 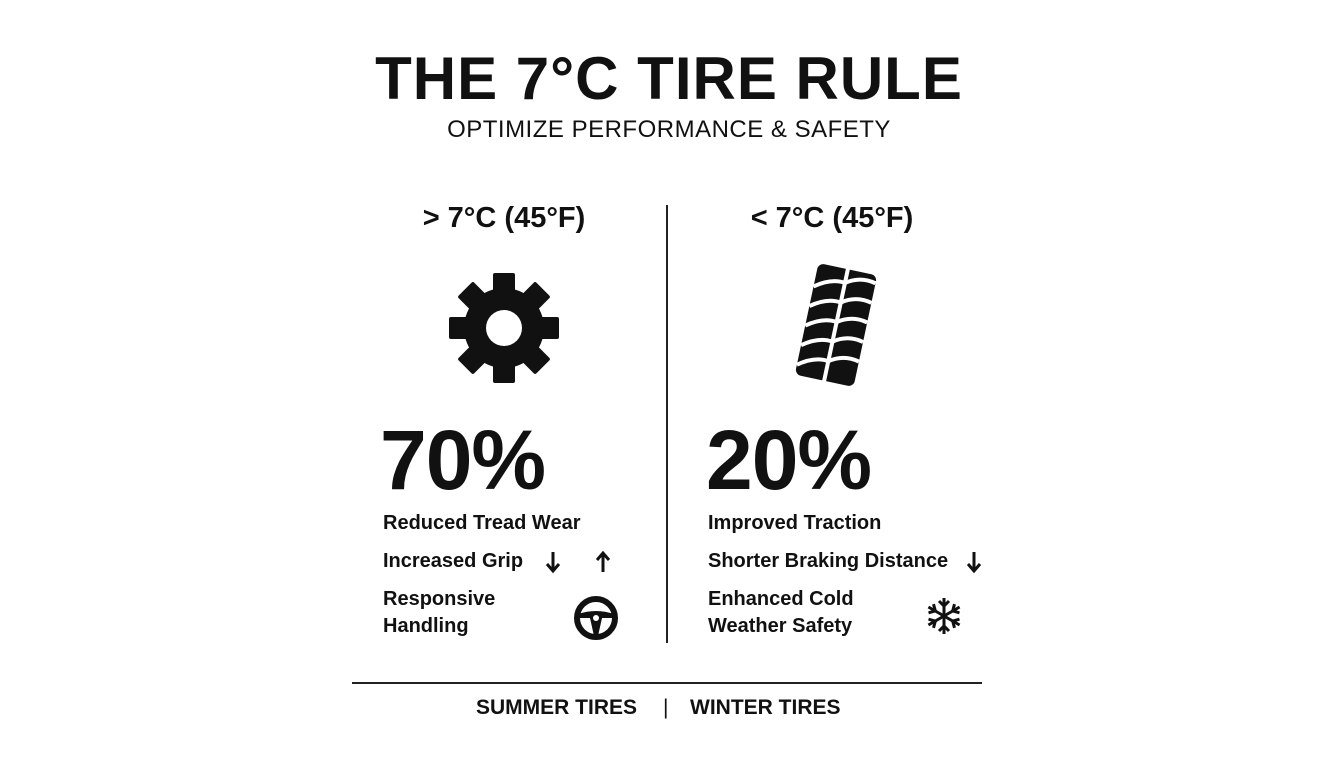 I want to click on right-item: Weather Safety, so click(x=780, y=626).